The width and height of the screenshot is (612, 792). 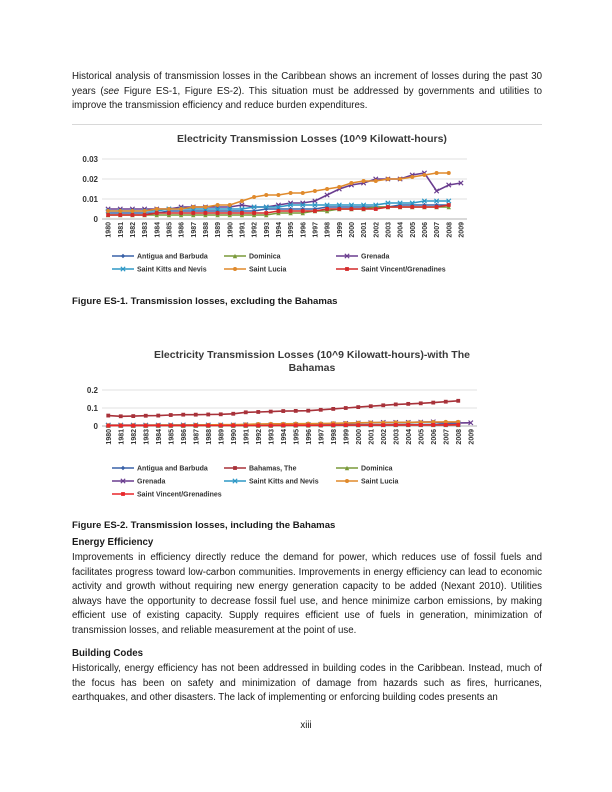 What do you see at coordinates (234, 437) in the screenshot?
I see `x-tick-label: 1990` at bounding box center [234, 437].